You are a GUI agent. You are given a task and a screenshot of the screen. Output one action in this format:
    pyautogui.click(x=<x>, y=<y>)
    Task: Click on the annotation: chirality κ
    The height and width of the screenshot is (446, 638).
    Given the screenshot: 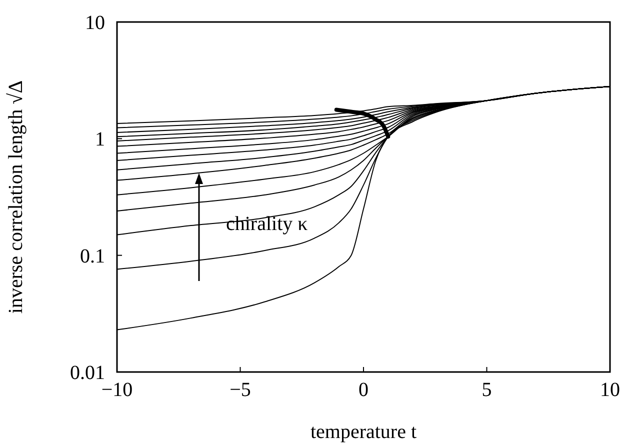 What is the action you would take?
    pyautogui.click(x=267, y=224)
    